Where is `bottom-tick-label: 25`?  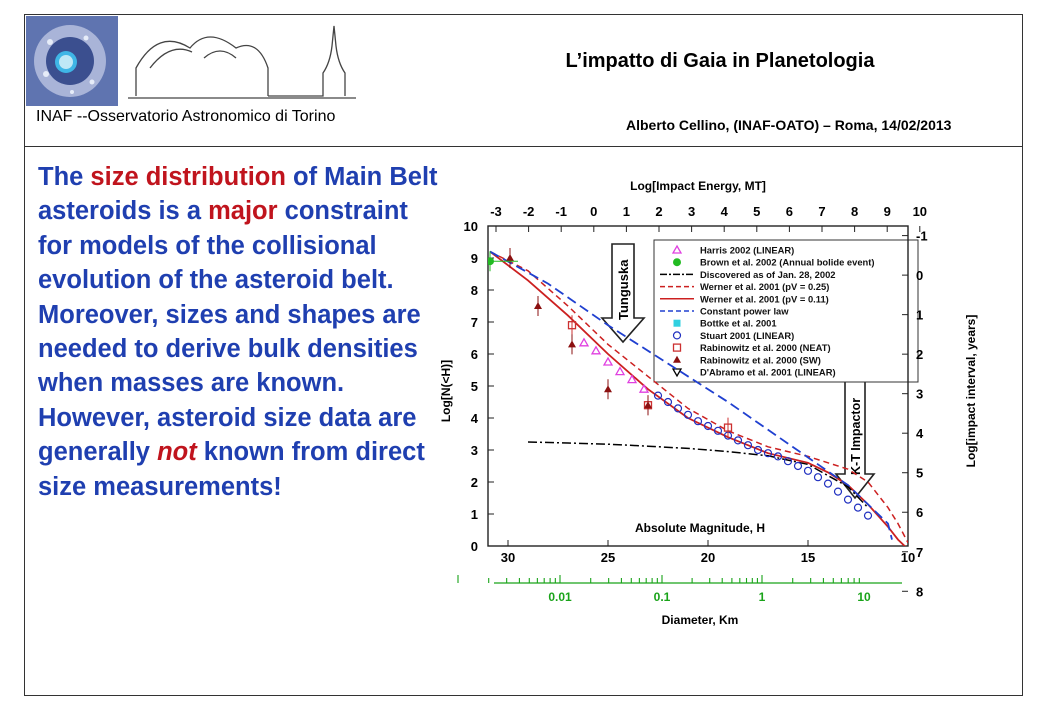
bottom-tick-label: 25 is located at coordinates (608, 557).